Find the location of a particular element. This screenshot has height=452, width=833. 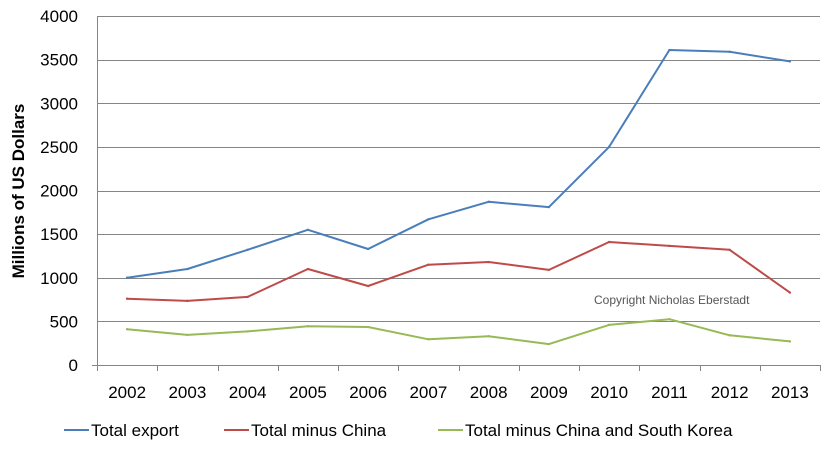

y-tick-label: 500 is located at coordinates (64, 321).